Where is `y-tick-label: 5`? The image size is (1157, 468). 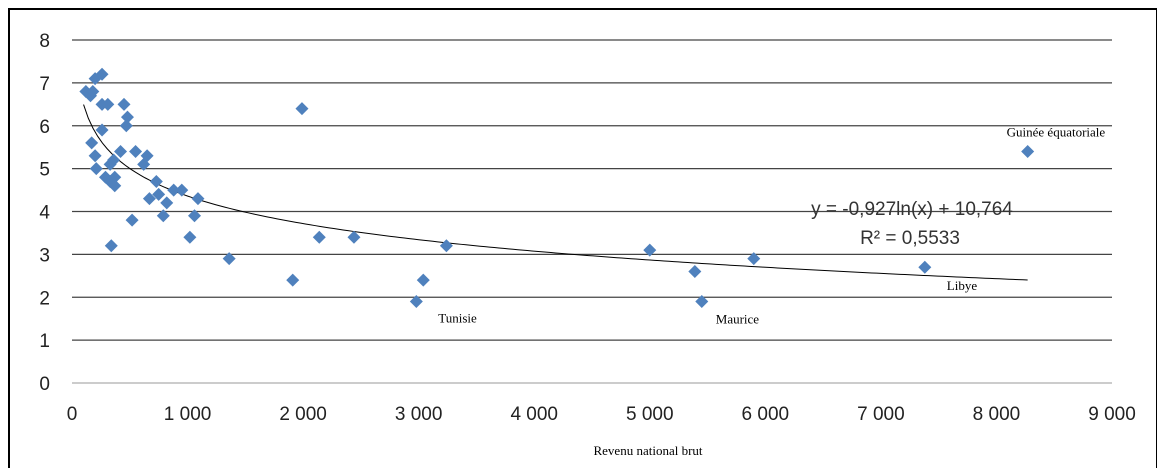
y-tick-label: 5 is located at coordinates (44, 170).